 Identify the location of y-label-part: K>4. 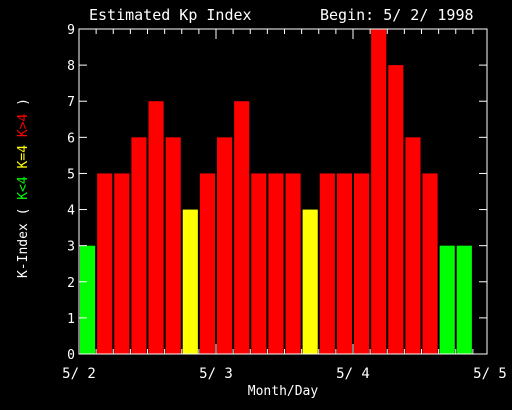
(23, 128).